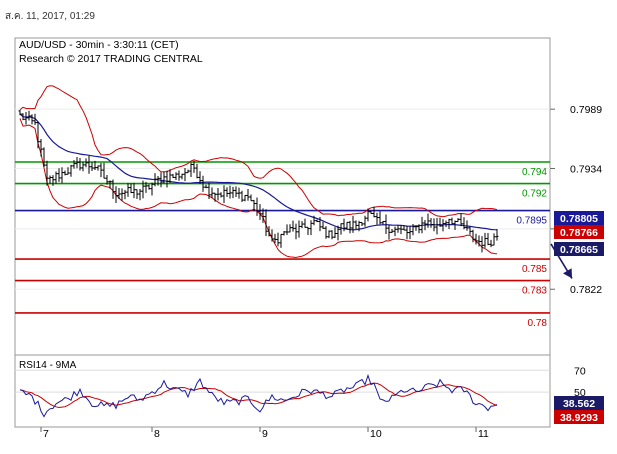 This screenshot has height=454, width=617. Describe the element at coordinates (580, 371) in the screenshot. I see `rsi-tick-label: 70` at that location.